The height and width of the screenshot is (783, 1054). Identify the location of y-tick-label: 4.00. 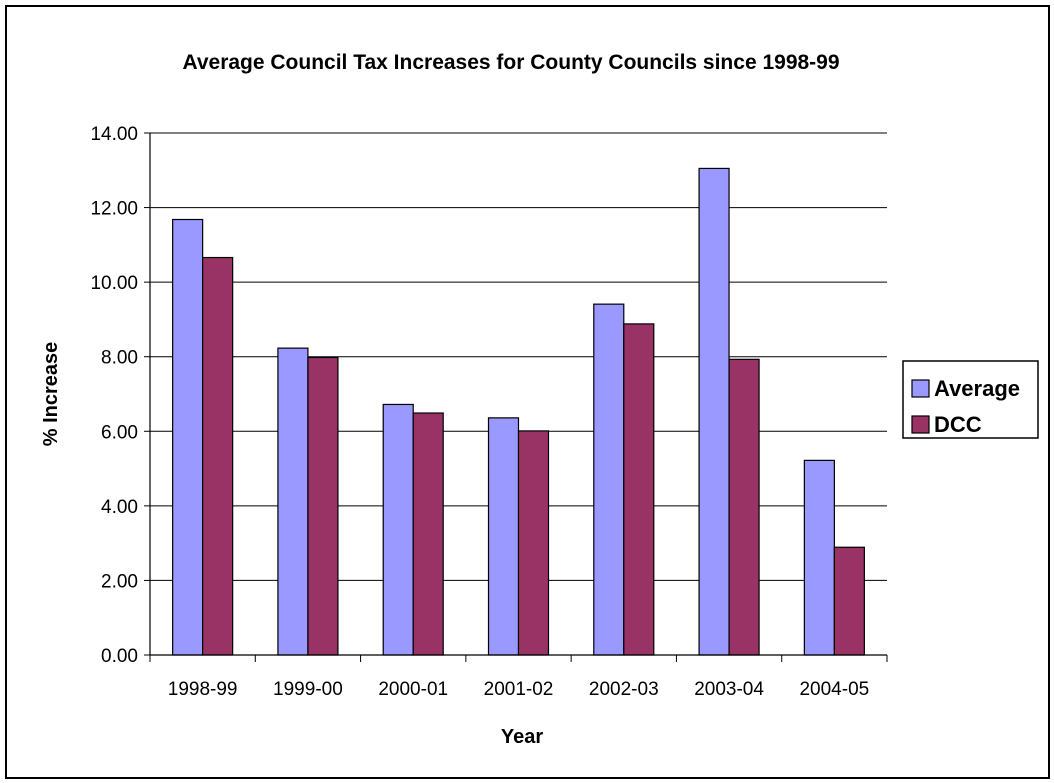
(119, 507).